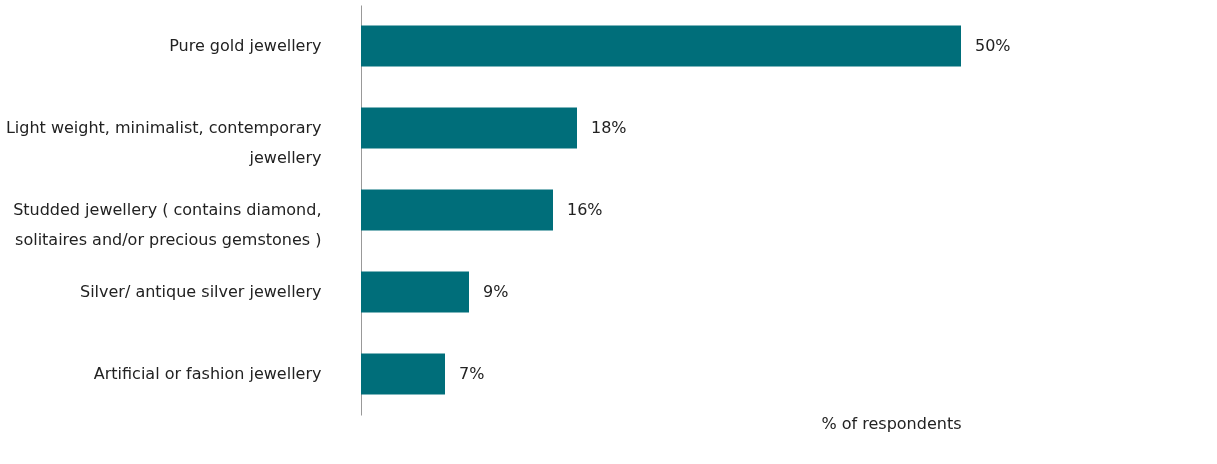 This screenshot has height=464, width=1217. What do you see at coordinates (891, 423) in the screenshot?
I see `x-axis-title: % of respondents` at bounding box center [891, 423].